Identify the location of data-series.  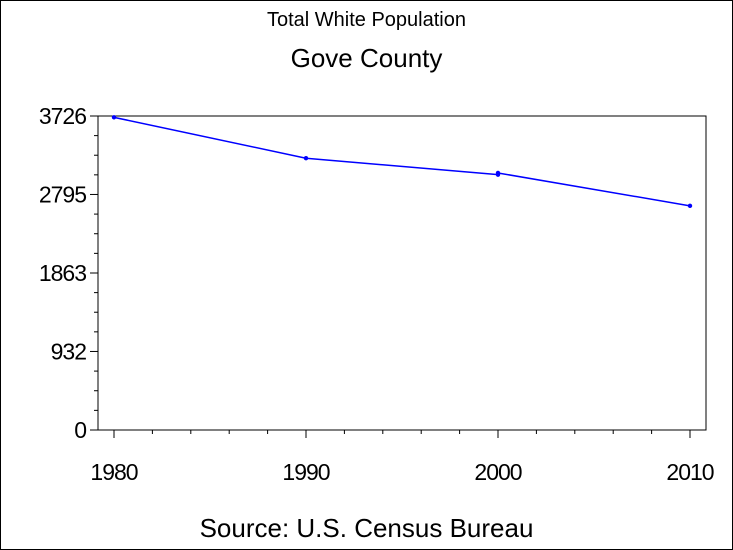
(402, 162).